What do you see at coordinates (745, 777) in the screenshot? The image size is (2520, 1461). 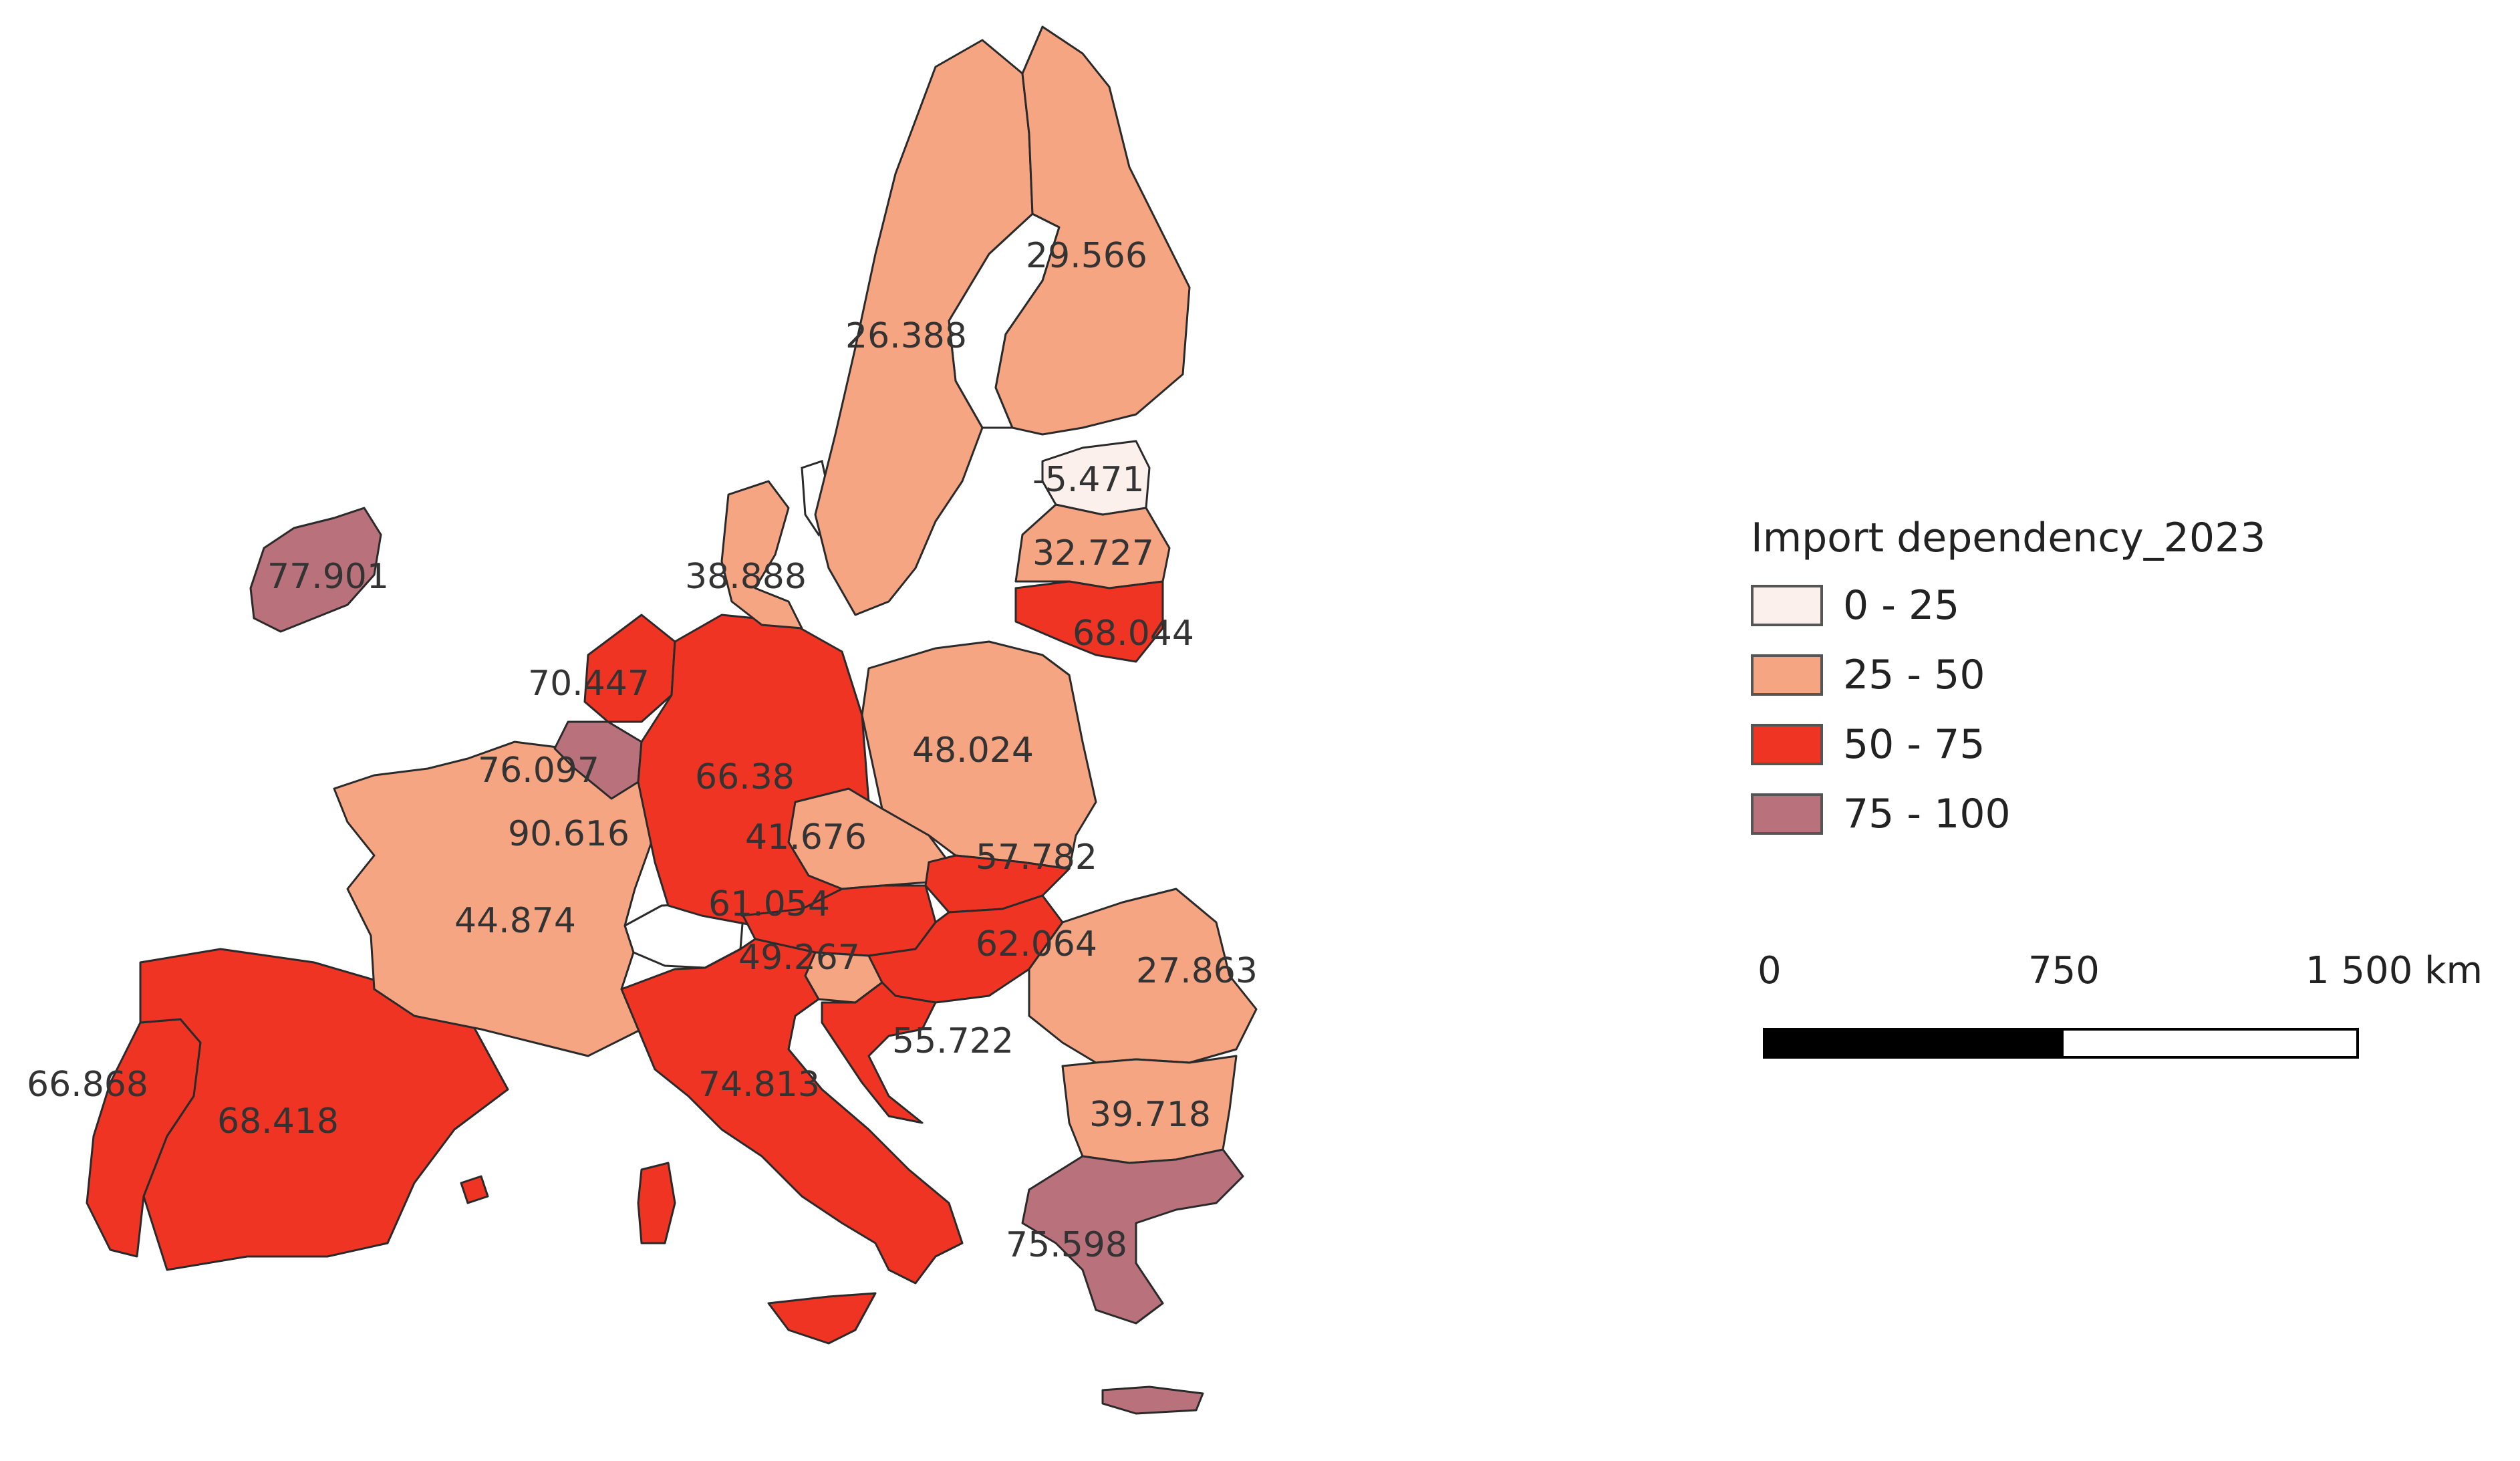 I see `label-germany: 66.38` at bounding box center [745, 777].